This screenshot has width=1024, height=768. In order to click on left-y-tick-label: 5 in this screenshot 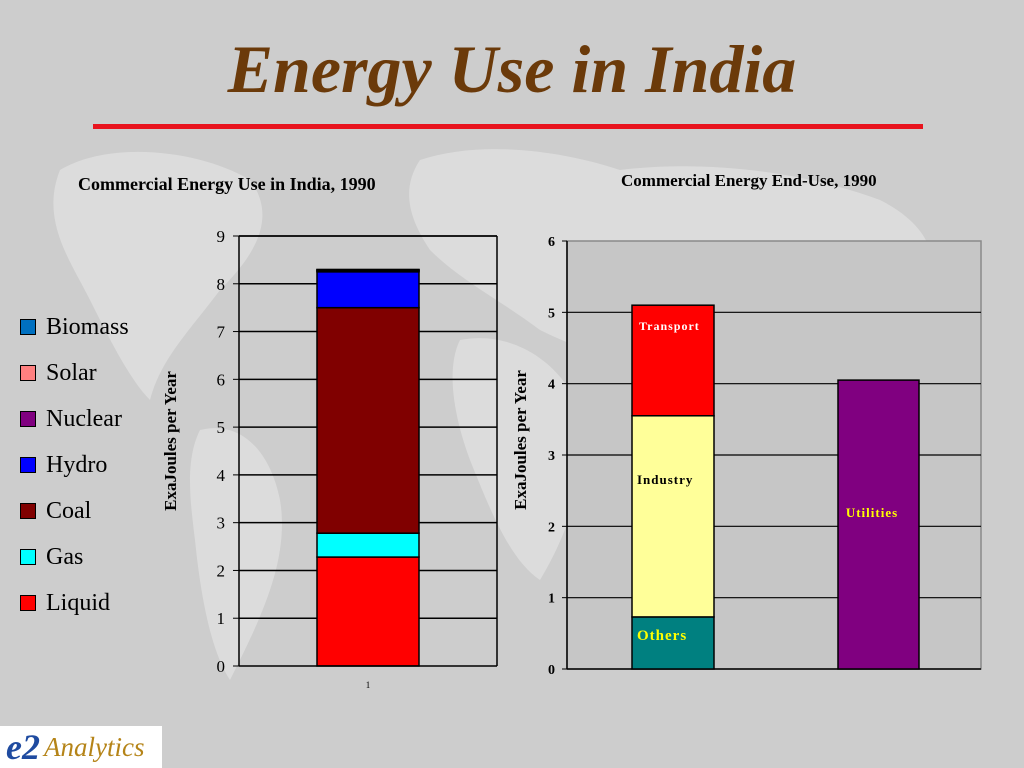, I will do `click(221, 427)`.